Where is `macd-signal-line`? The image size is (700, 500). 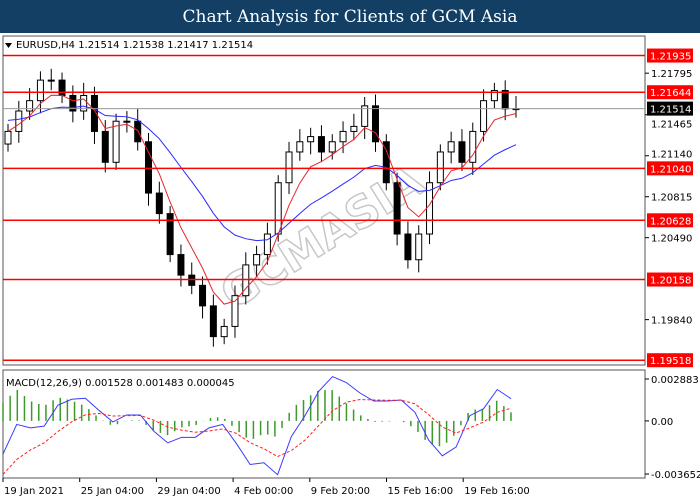 macd-signal-line is located at coordinates (257, 437).